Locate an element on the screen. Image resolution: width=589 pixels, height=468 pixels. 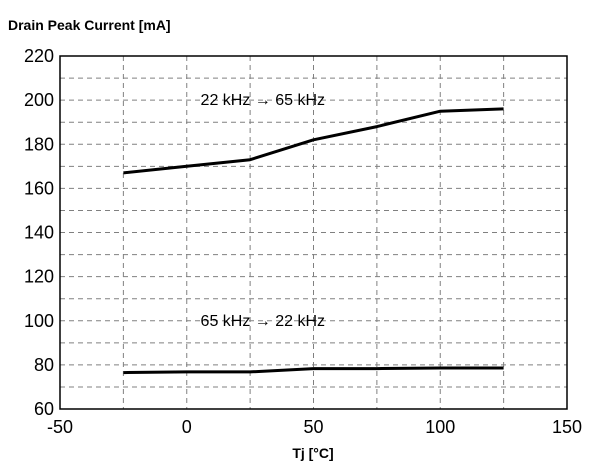
y-tick-label: 60 is located at coordinates (44, 409).